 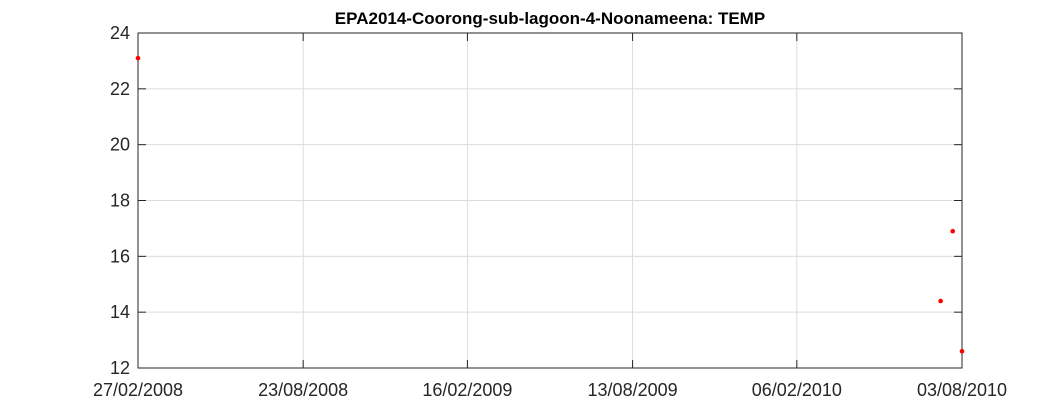 I want to click on y-tick-label: 18, so click(x=120, y=201).